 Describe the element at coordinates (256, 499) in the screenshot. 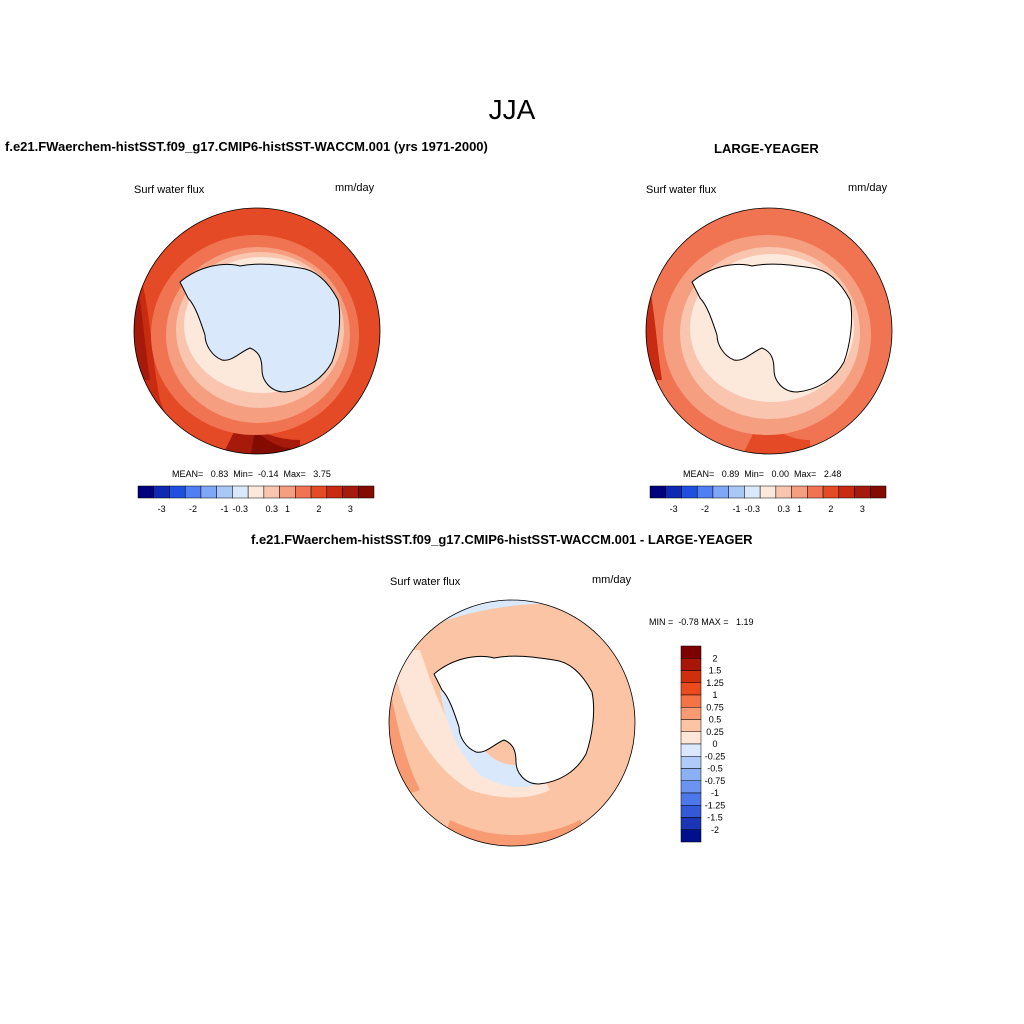

I see `left-colorbar: -3 -2 -1 -0.3 0.3 1 2 3` at that location.